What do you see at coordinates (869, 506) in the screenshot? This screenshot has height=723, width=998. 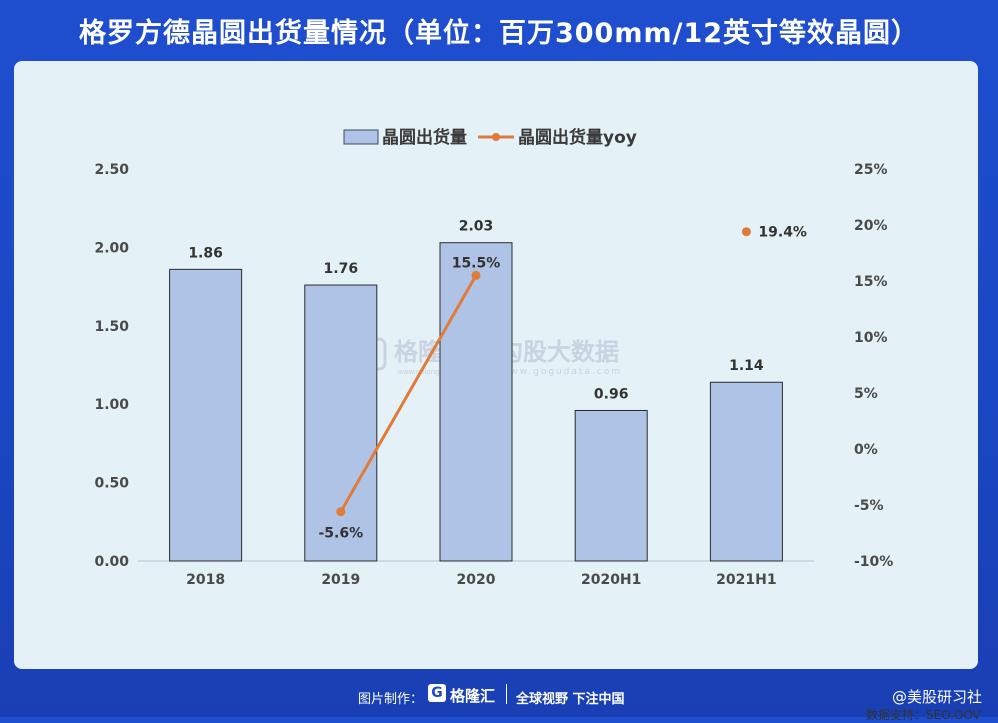 I see `y-right-tick-label: -5%` at bounding box center [869, 506].